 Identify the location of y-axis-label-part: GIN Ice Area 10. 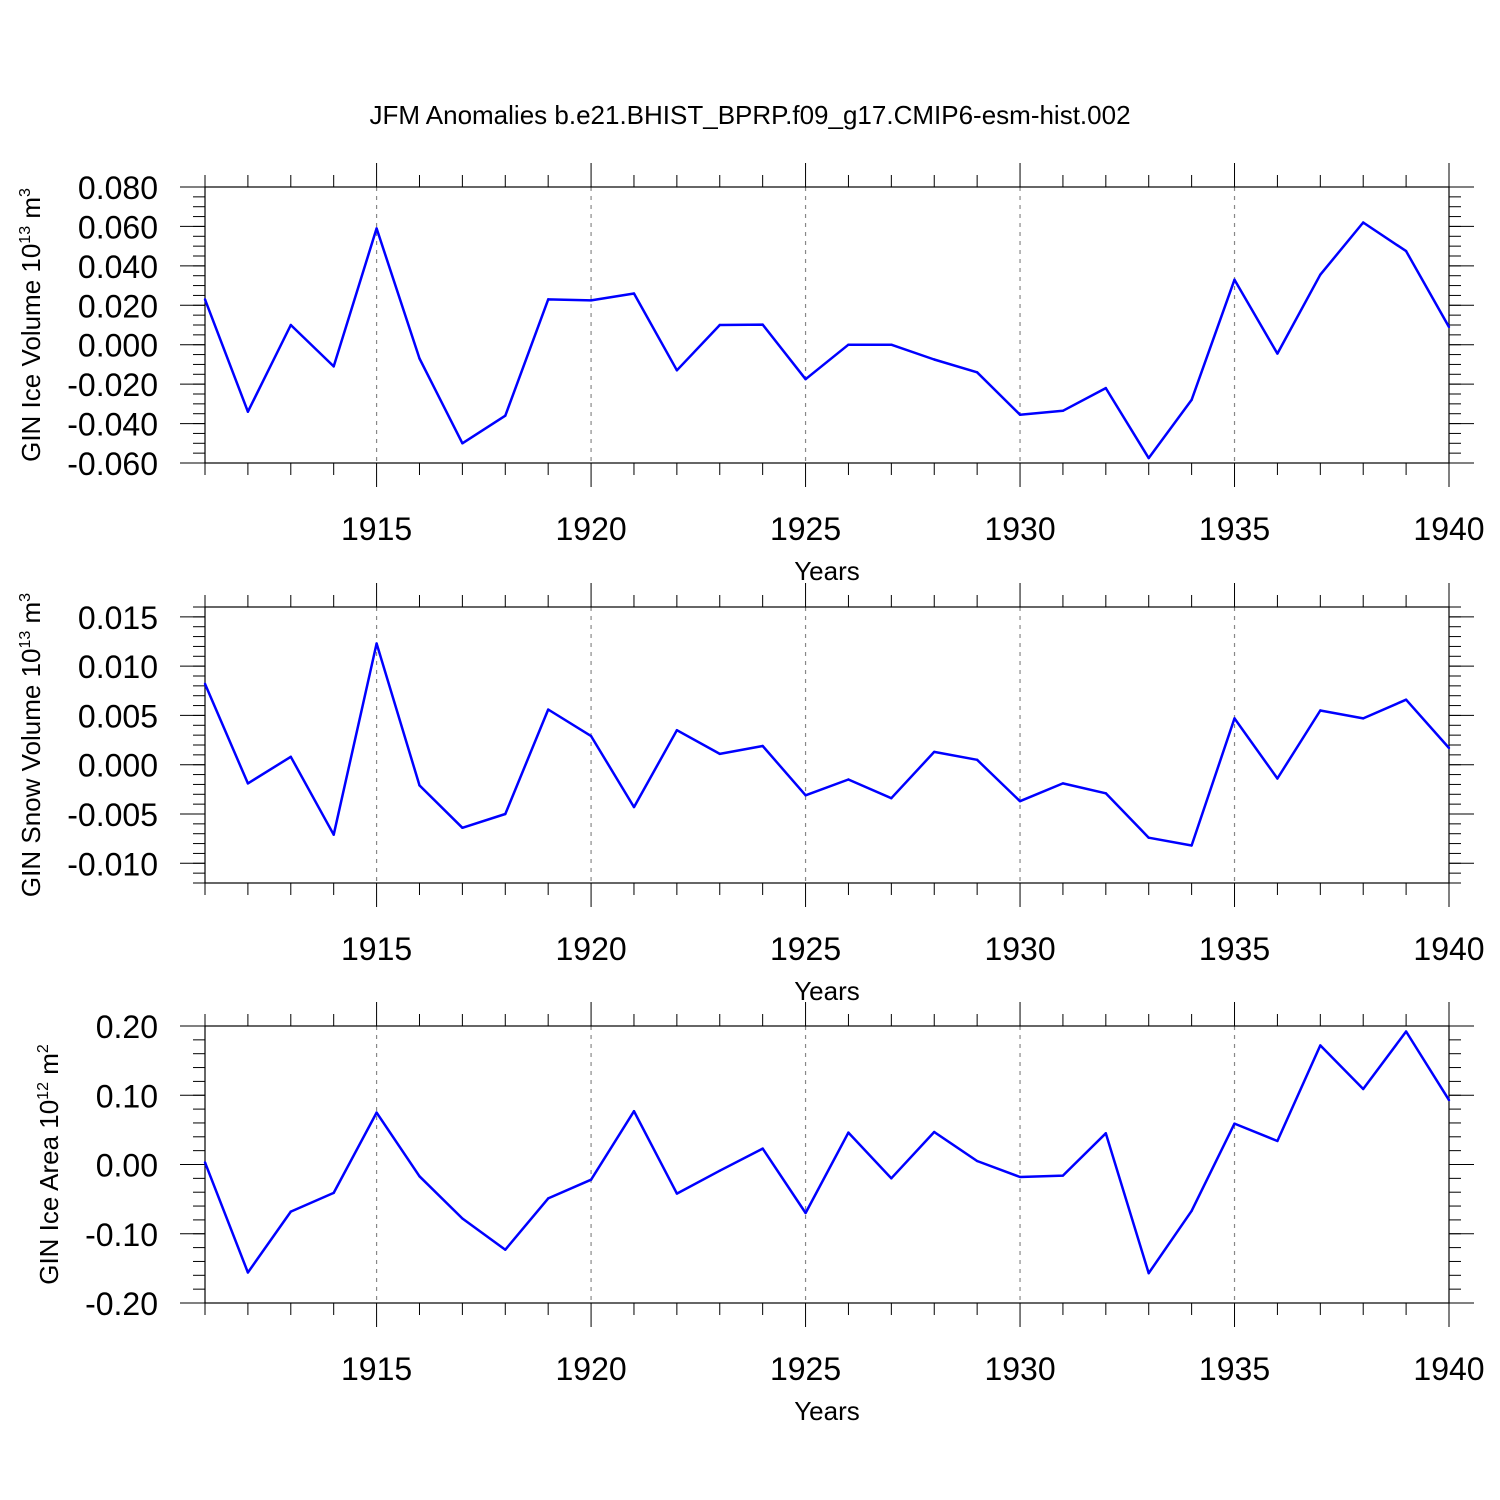
(49, 1192).